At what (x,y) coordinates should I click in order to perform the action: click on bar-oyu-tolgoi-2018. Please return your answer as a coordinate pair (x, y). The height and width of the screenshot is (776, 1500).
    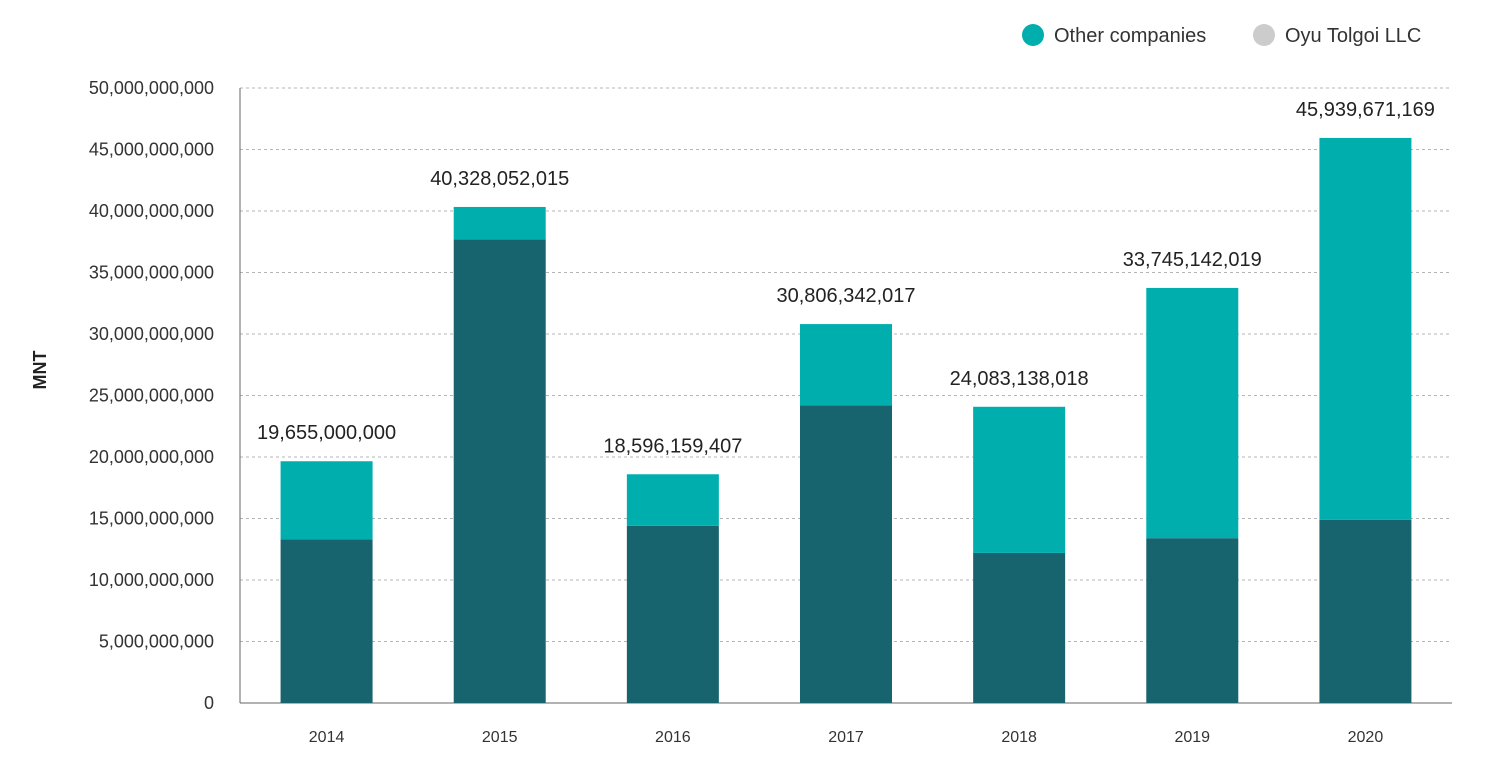
    Looking at the image, I should click on (1019, 627).